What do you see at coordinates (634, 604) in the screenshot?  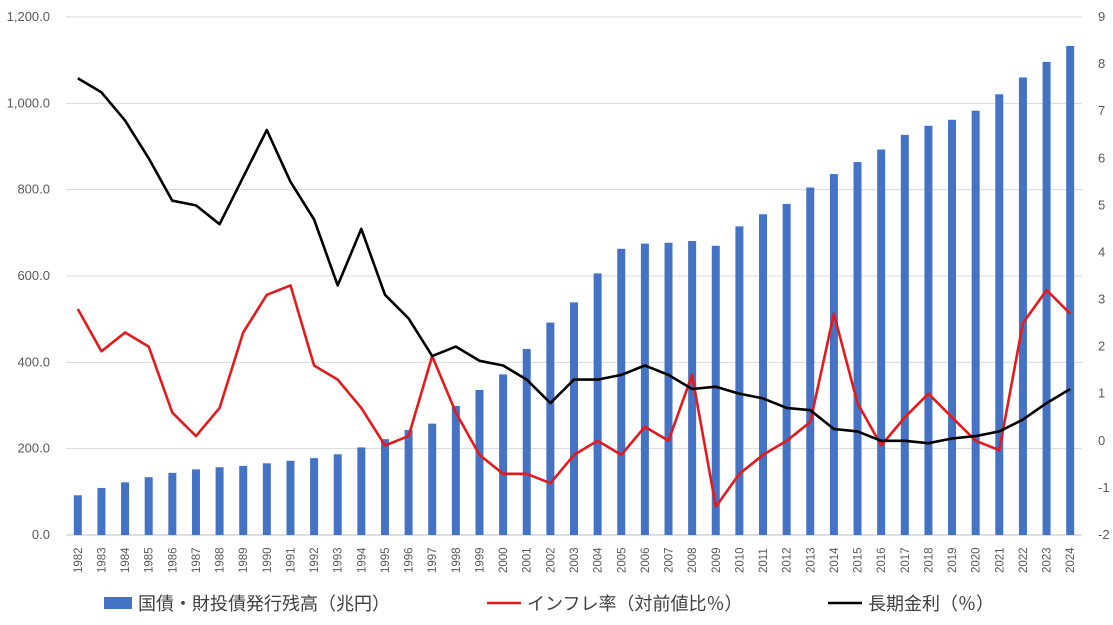 I see `legend-label: インフレ率（対前値比％）` at bounding box center [634, 604].